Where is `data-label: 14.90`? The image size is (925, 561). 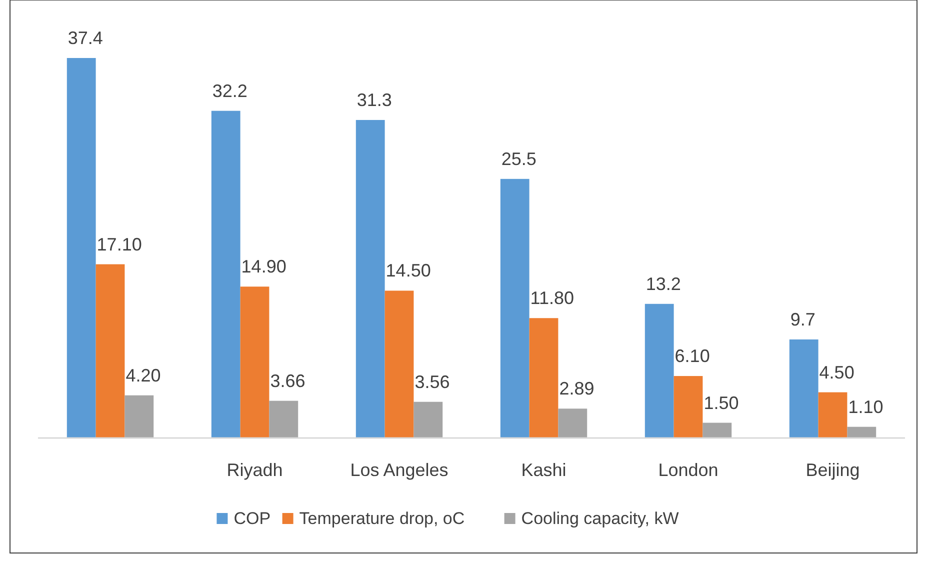
data-label: 14.90 is located at coordinates (263, 266).